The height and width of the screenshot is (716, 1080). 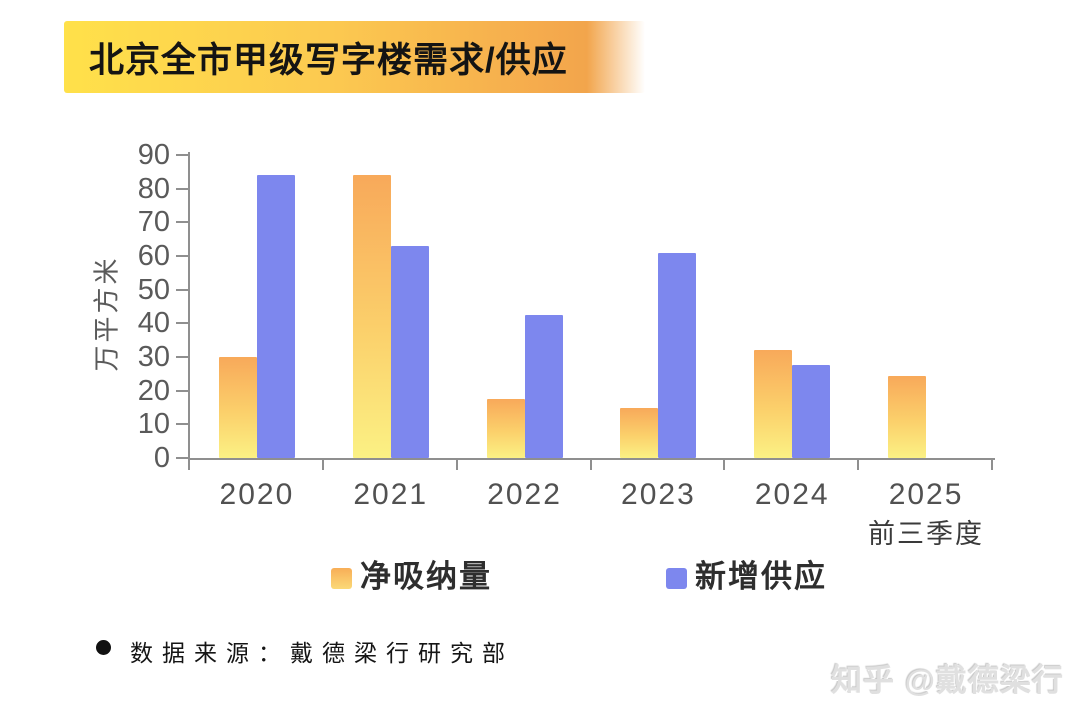 I want to click on x-label-2022: 2022, so click(x=524, y=494).